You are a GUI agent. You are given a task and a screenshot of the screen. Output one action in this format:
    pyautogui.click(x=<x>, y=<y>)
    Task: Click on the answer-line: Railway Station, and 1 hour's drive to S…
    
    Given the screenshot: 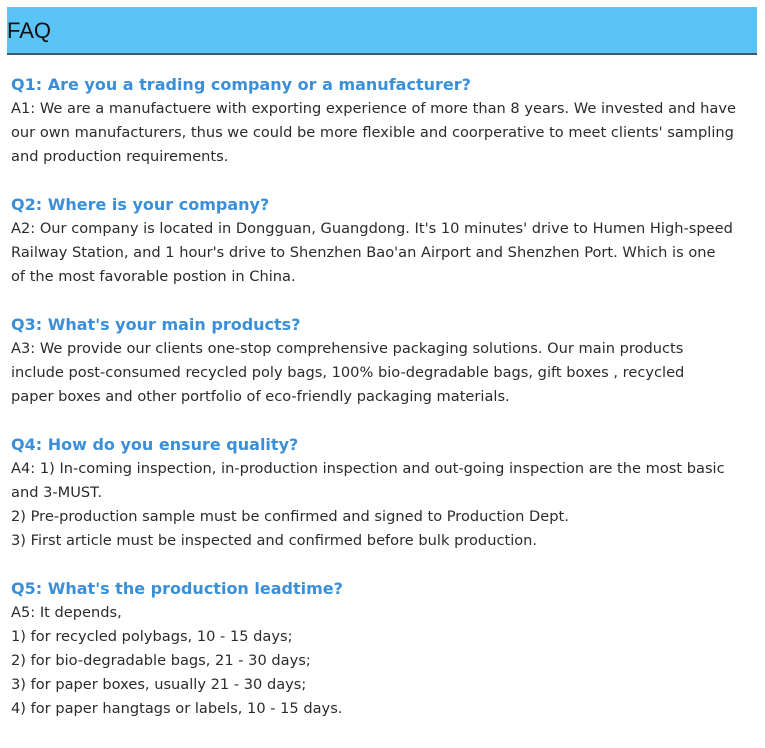 What is the action you would take?
    pyautogui.click(x=363, y=252)
    